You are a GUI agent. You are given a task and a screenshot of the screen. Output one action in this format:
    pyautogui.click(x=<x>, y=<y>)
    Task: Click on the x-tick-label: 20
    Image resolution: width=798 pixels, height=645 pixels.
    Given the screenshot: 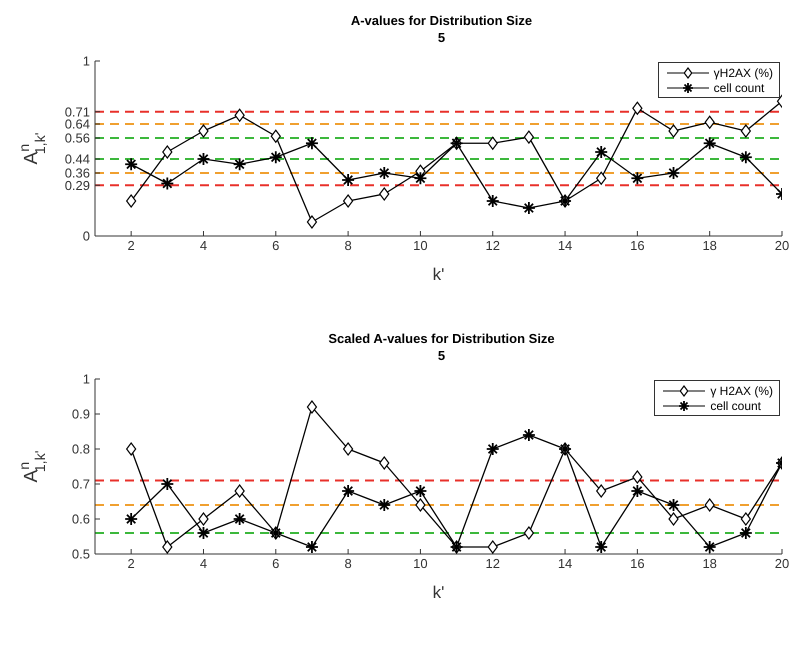 What is the action you would take?
    pyautogui.click(x=782, y=564)
    